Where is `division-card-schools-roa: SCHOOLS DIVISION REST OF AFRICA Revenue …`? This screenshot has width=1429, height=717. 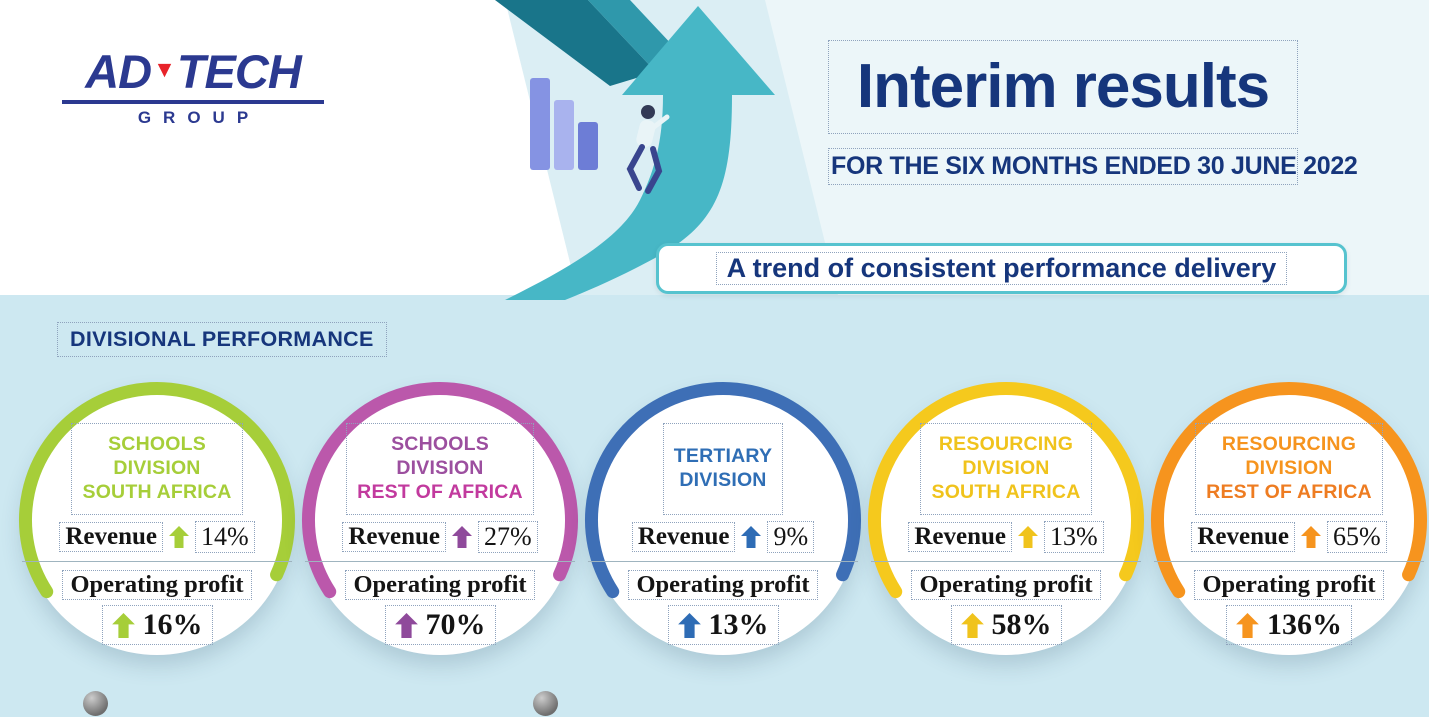 division-card-schools-roa: SCHOOLS DIVISION REST OF AFRICA Revenue … is located at coordinates (440, 520).